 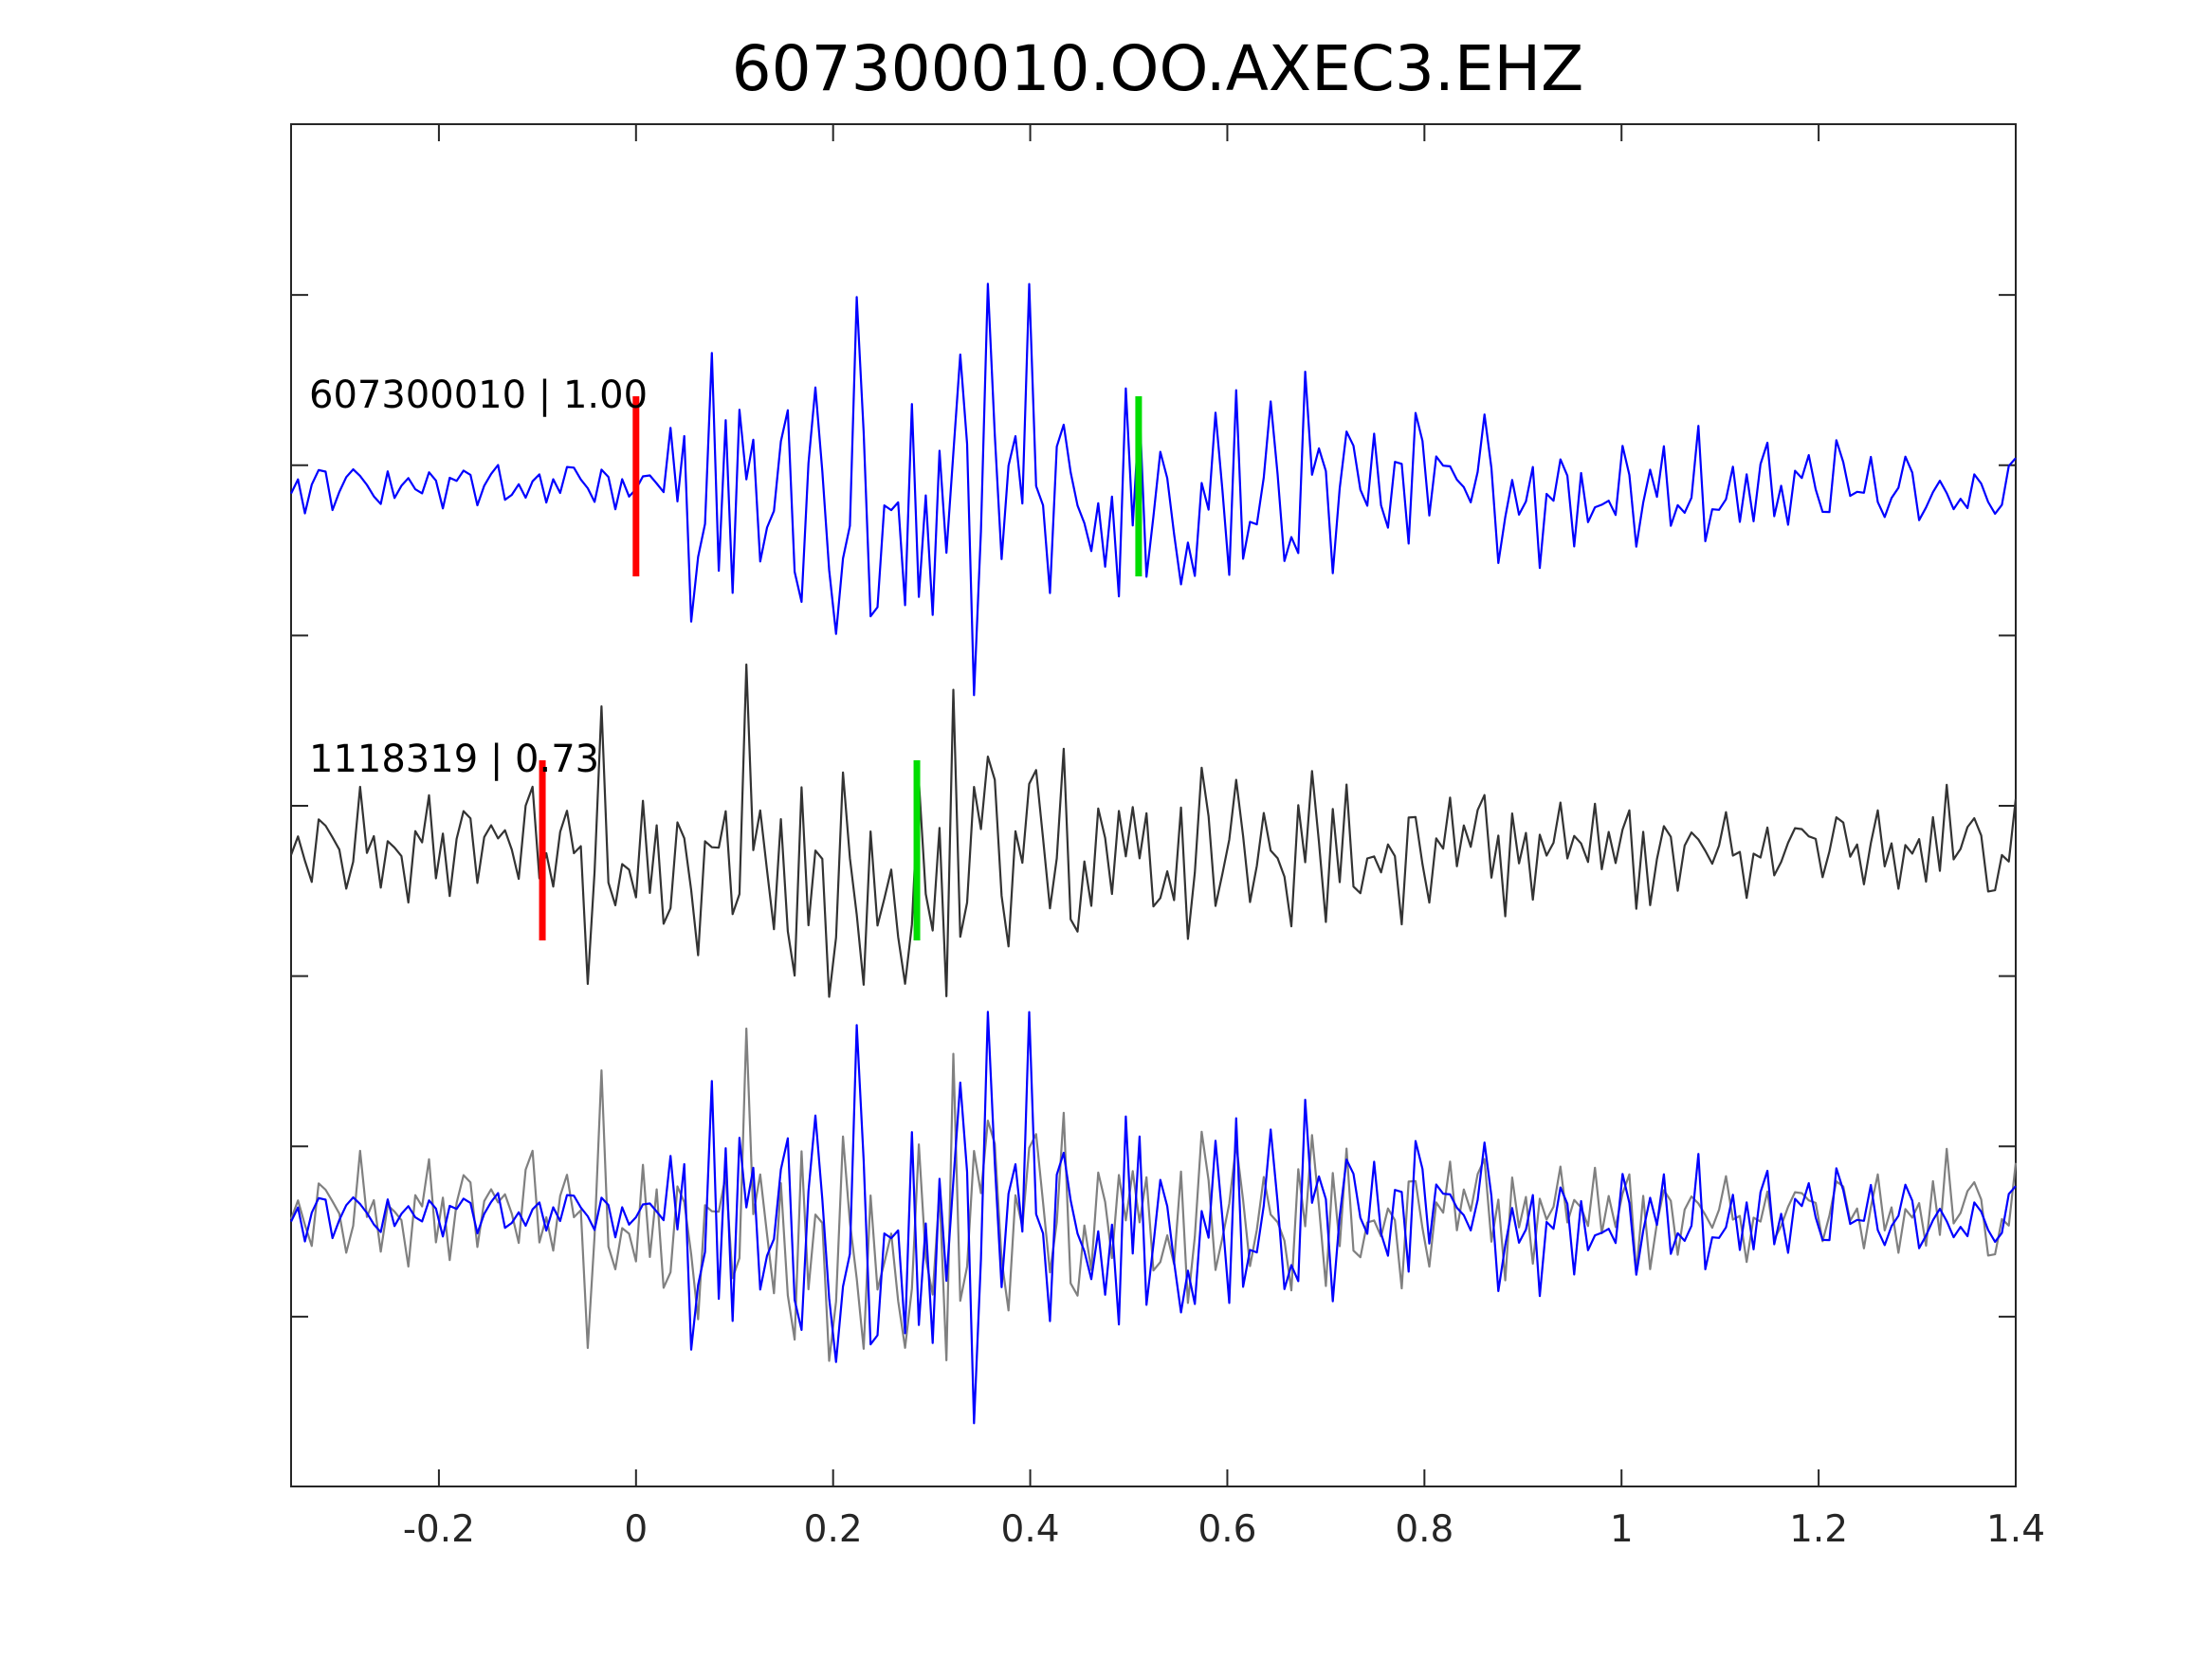 What do you see at coordinates (1030, 1529) in the screenshot?
I see `x-tick-label: 0.4` at bounding box center [1030, 1529].